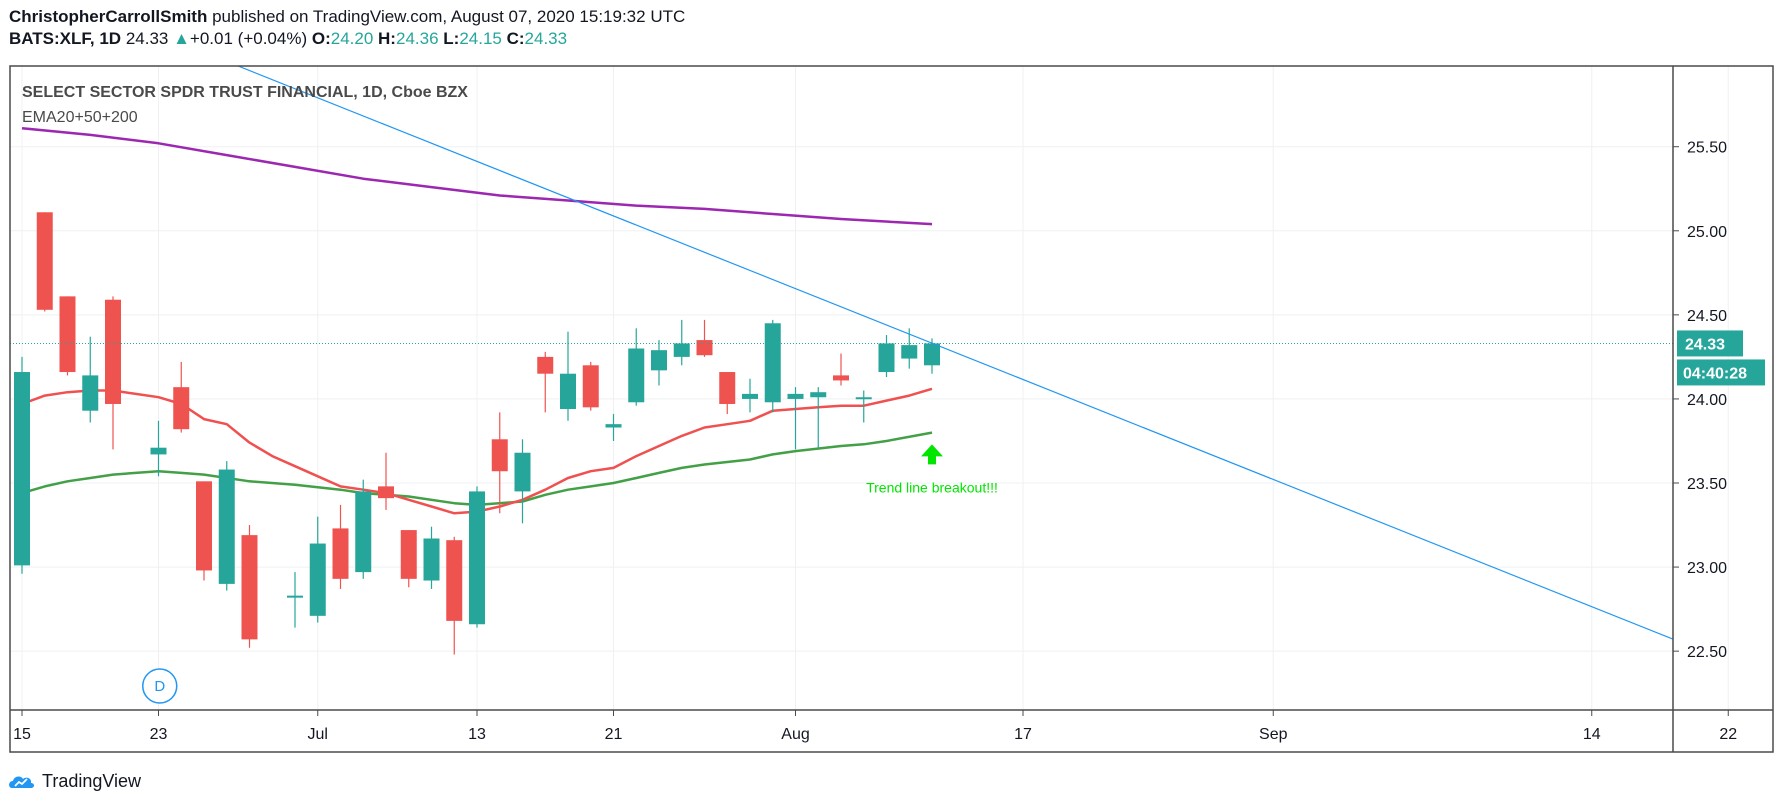 The width and height of the screenshot is (1783, 809). What do you see at coordinates (932, 454) in the screenshot?
I see `breakout-arrow-icon` at bounding box center [932, 454].